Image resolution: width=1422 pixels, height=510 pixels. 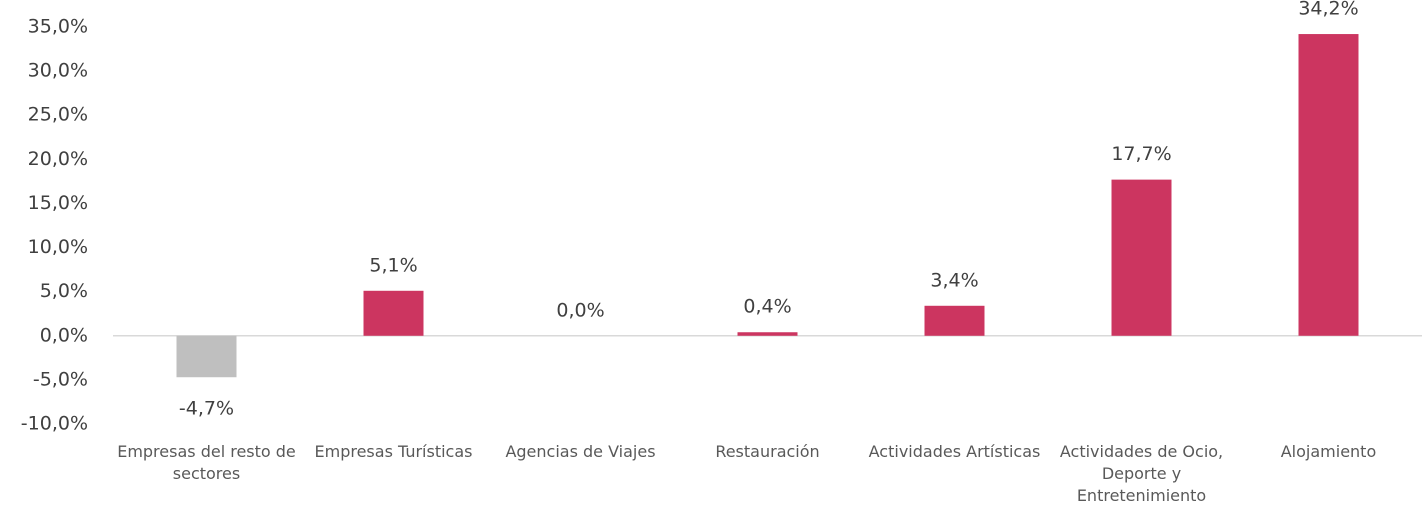 I want to click on y-tick-label: 20,0%, so click(x=58, y=159).